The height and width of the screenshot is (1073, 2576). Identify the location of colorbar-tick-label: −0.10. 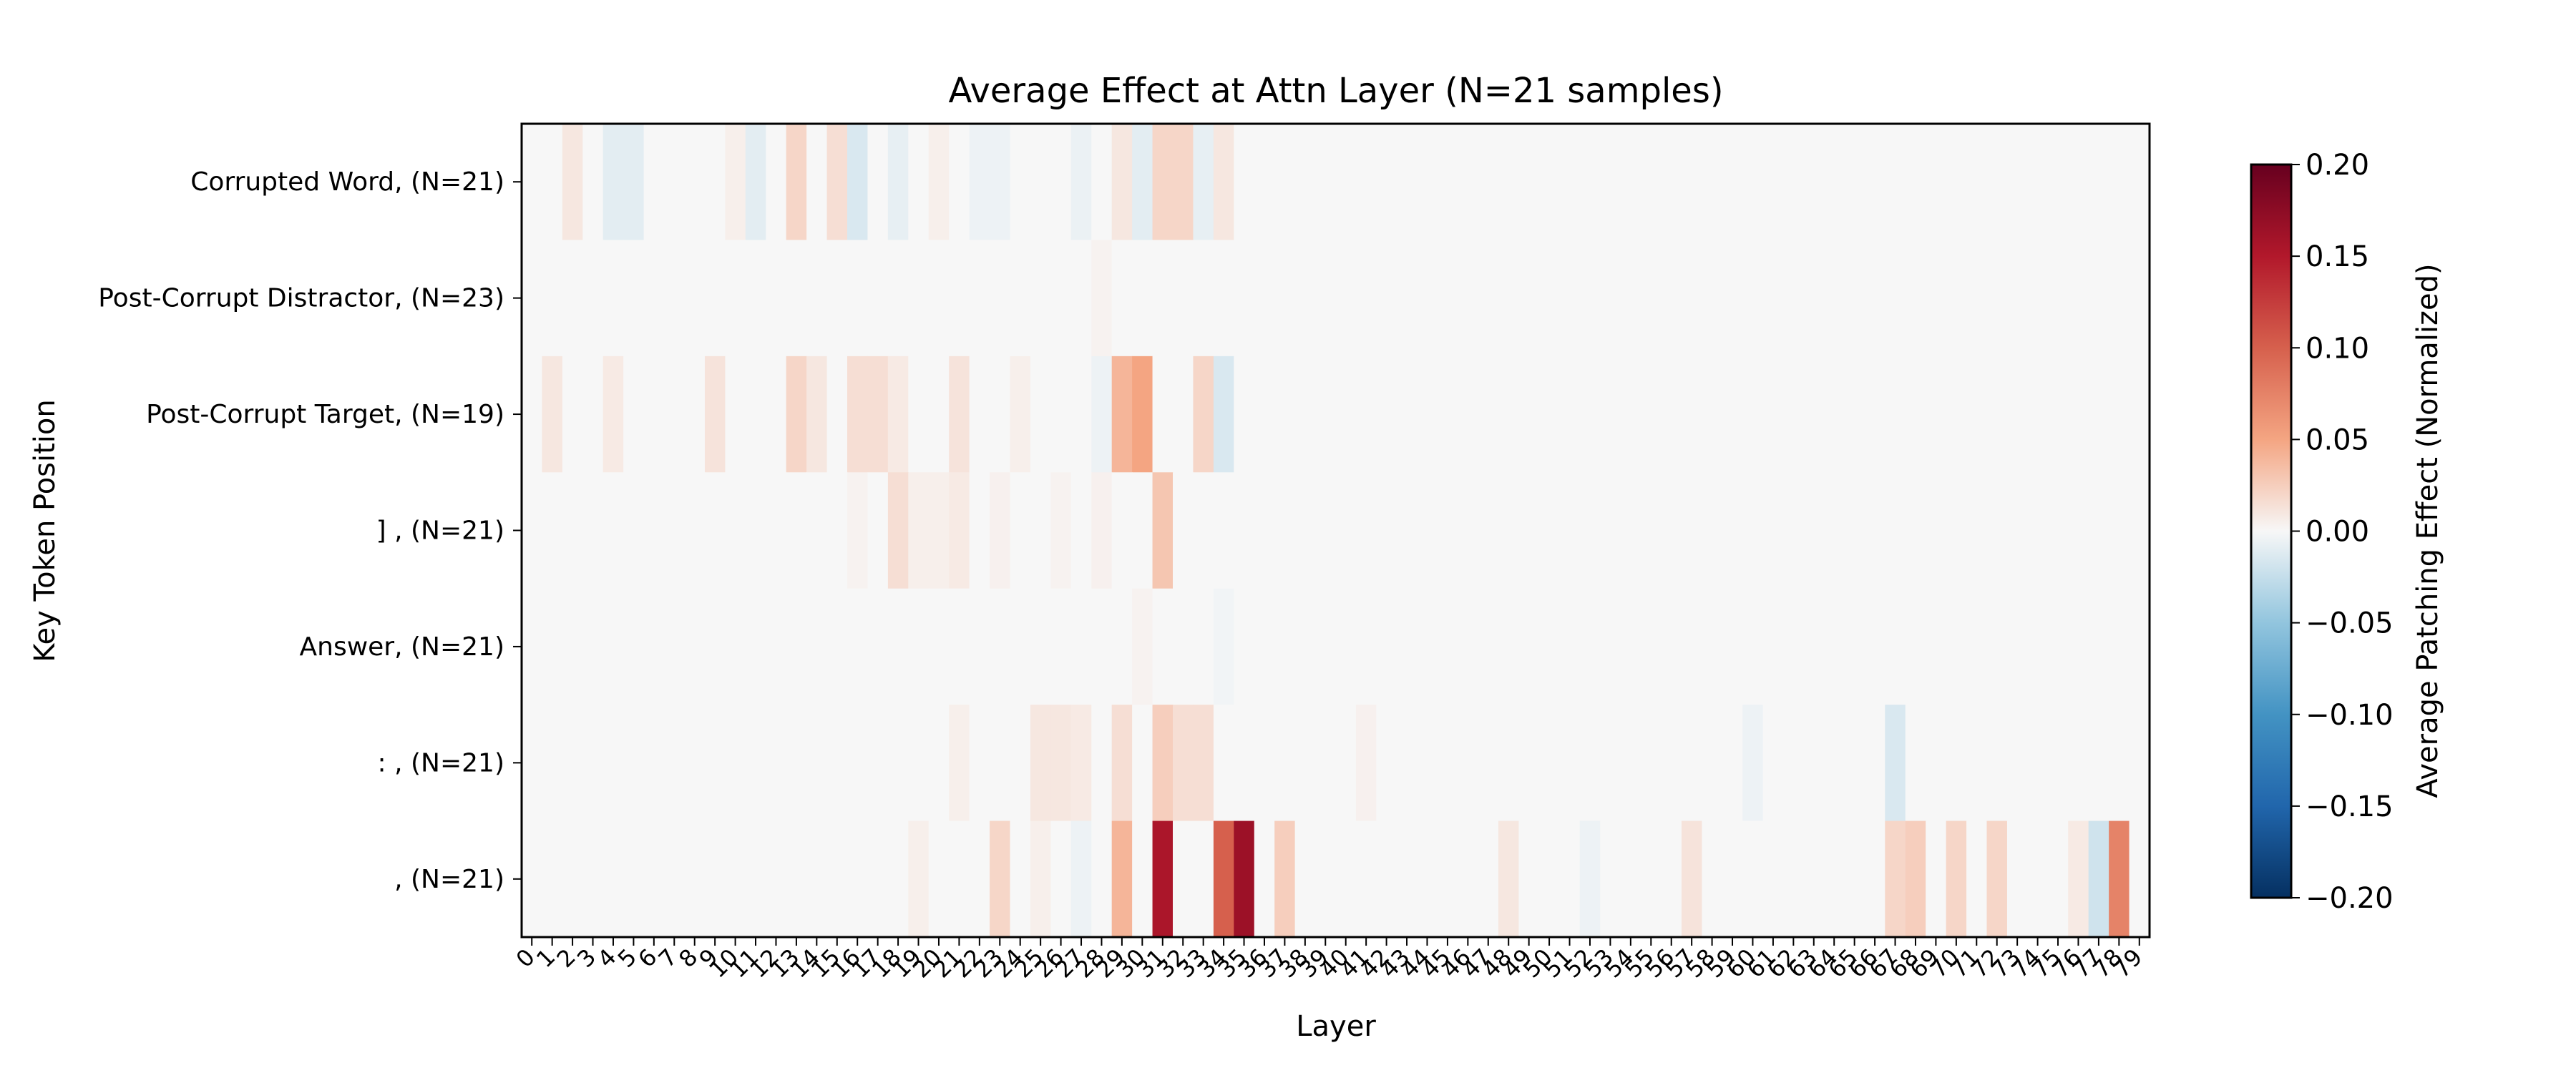
(2350, 715).